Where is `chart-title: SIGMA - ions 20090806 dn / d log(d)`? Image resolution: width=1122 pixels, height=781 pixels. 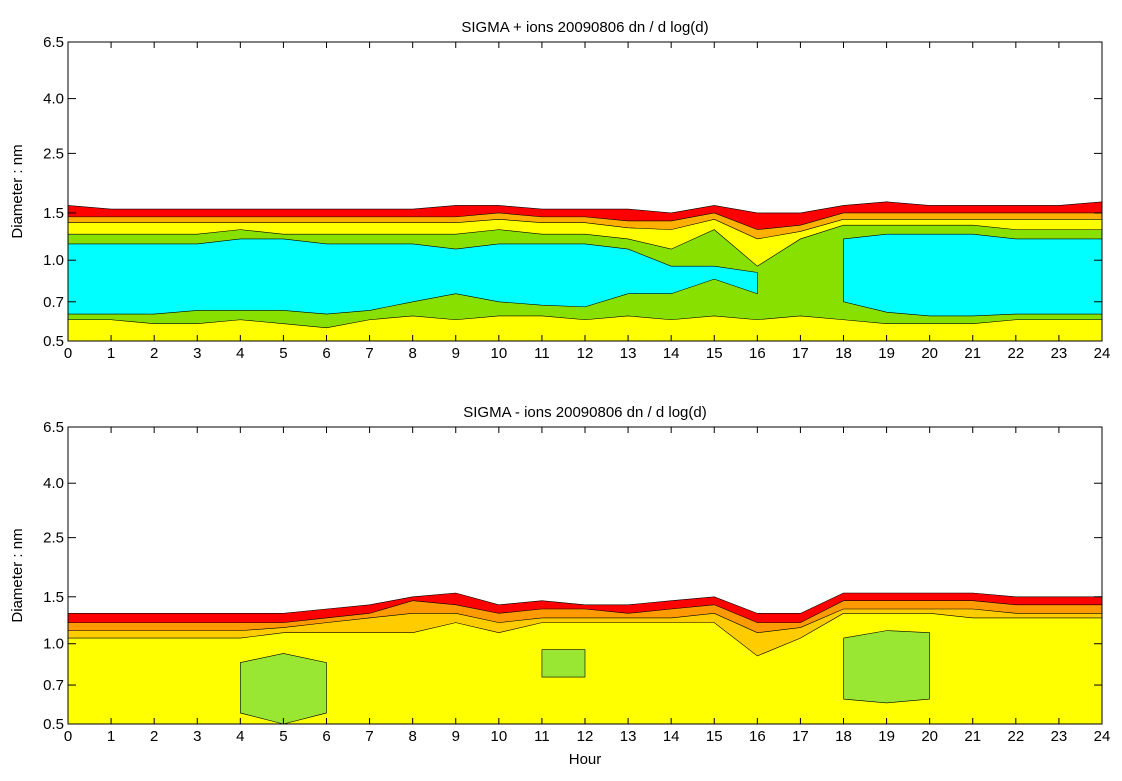 chart-title: SIGMA - ions 20090806 dn / d log(d) is located at coordinates (584, 412).